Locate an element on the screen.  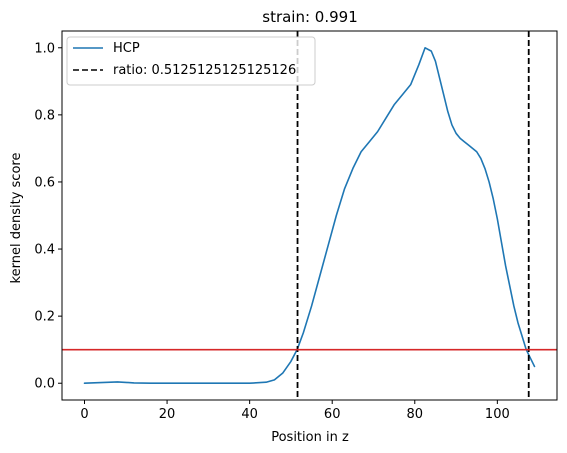
x-tick-label: 0 is located at coordinates (84, 414).